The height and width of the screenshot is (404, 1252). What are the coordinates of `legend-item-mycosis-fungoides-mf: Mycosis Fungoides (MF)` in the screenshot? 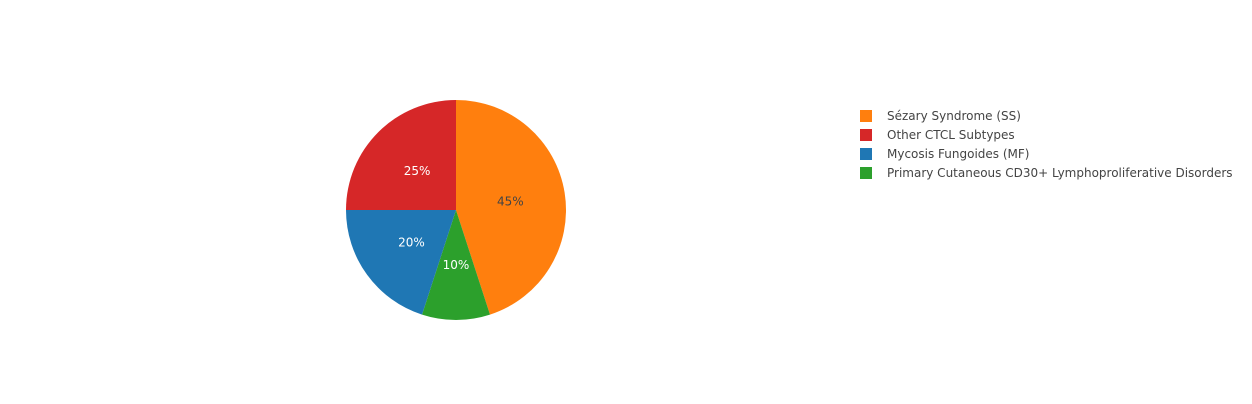 It's located at (1046, 153).